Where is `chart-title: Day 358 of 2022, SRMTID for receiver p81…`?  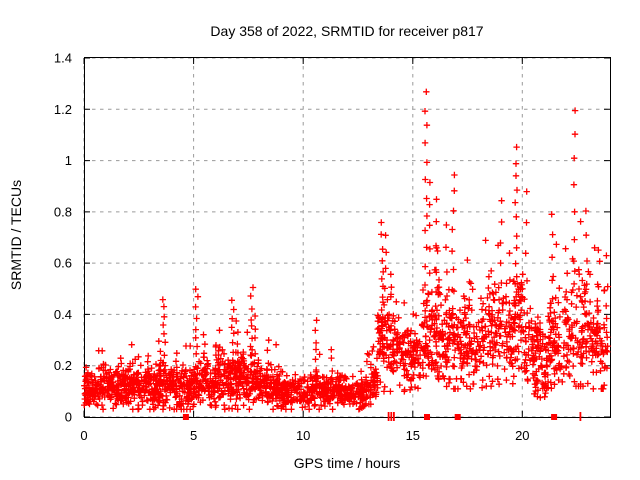 chart-title: Day 358 of 2022, SRMTID for receiver p81… is located at coordinates (347, 31).